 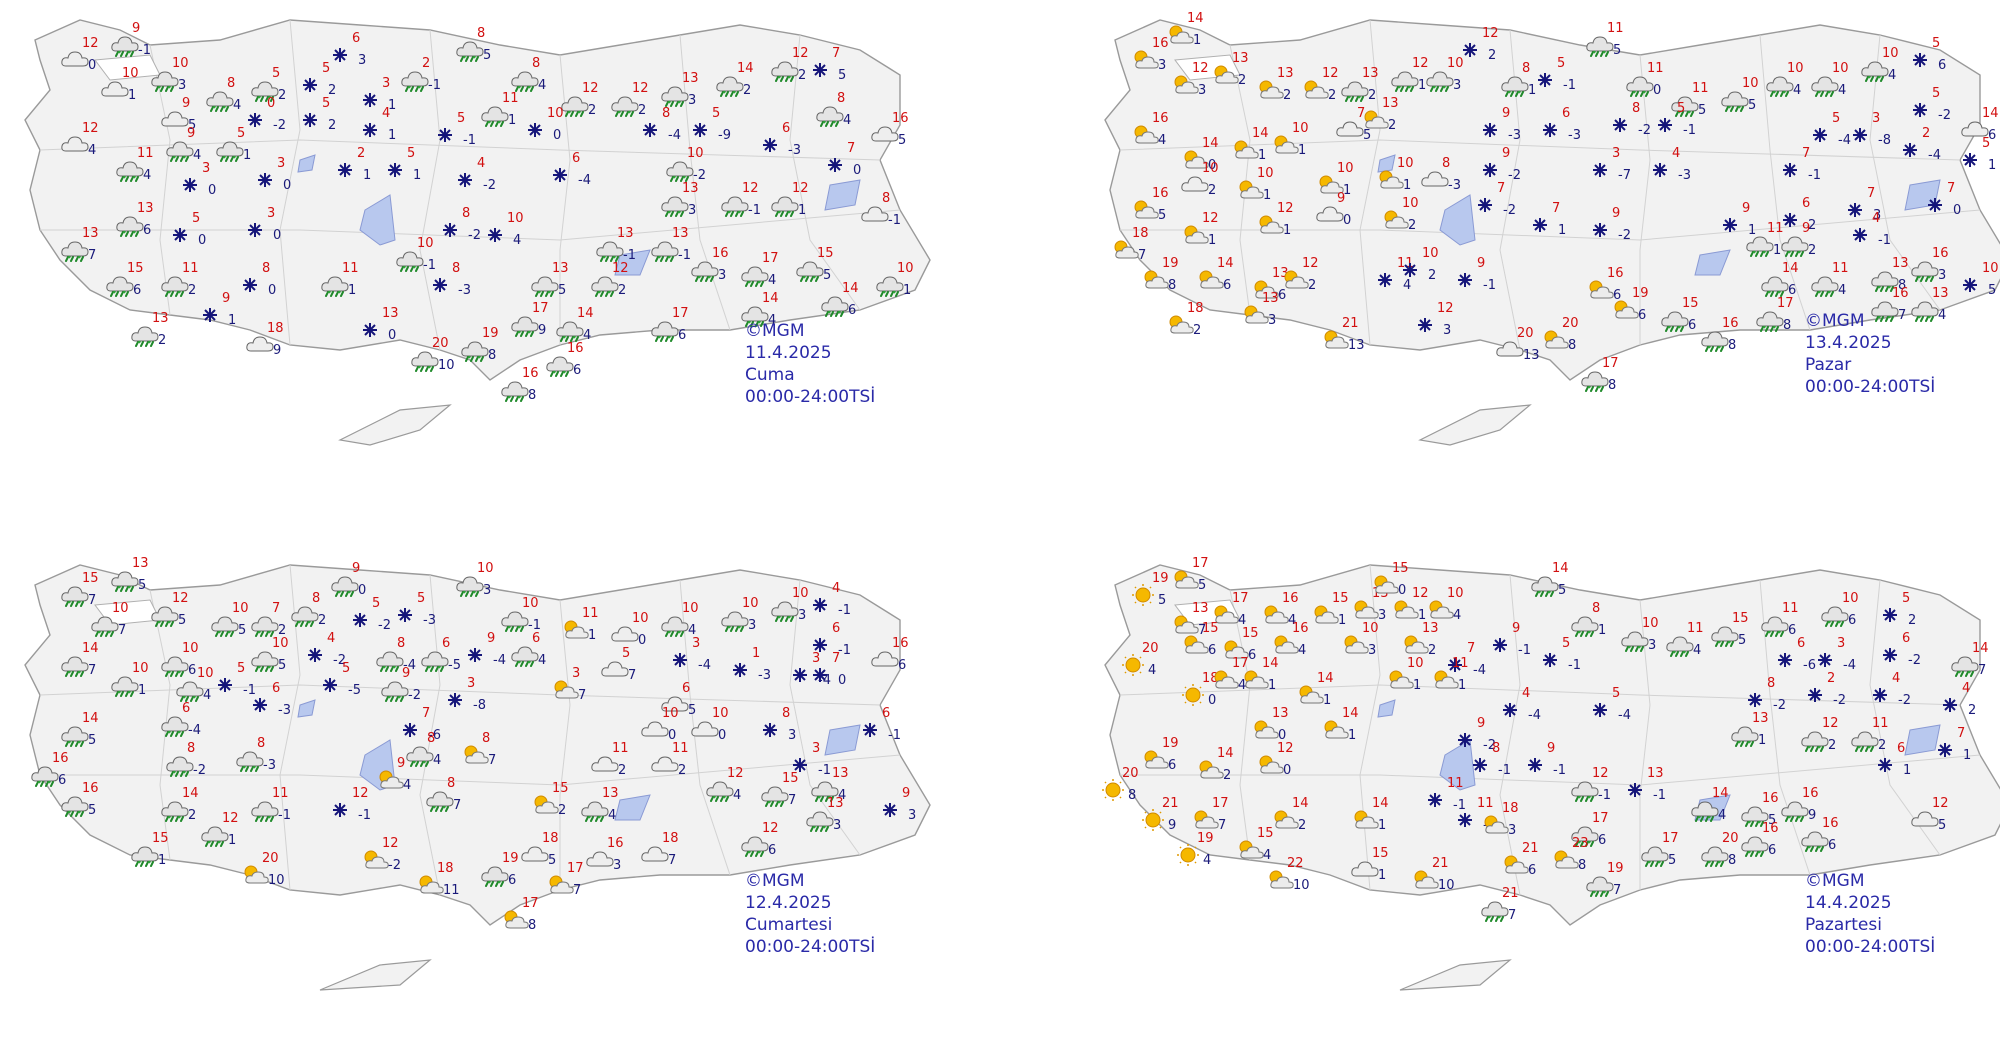 I want to click on max-temperature: 17, so click(x=1240, y=663).